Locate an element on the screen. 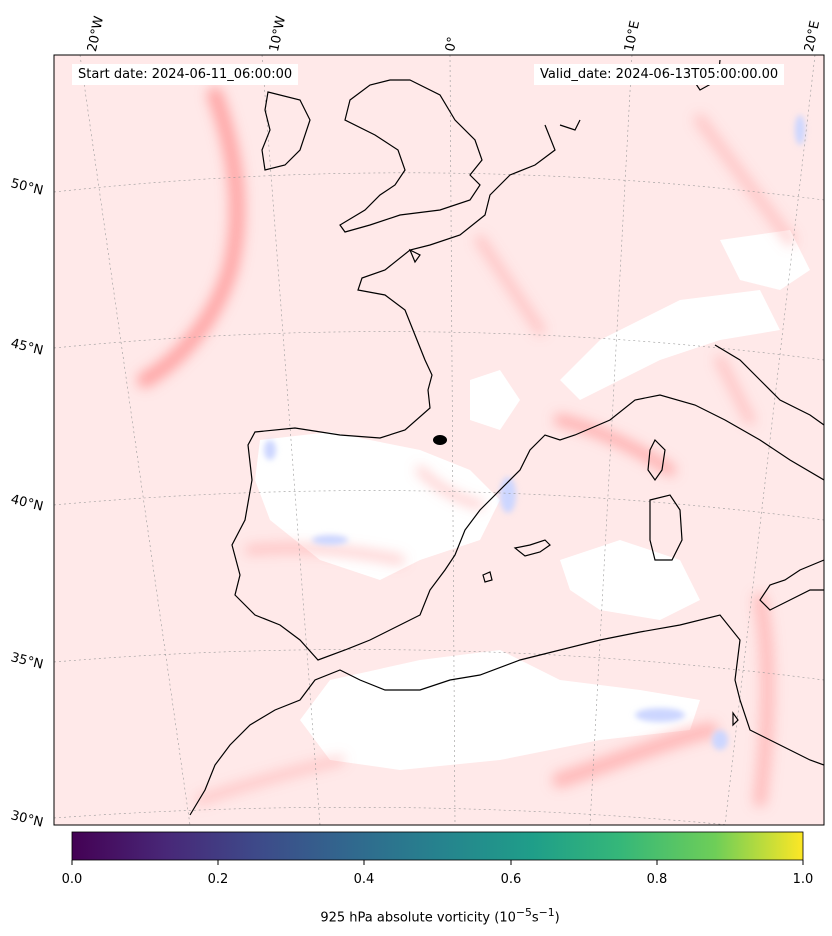 The width and height of the screenshot is (832, 936). colorbar-title-mid: s is located at coordinates (535, 918).